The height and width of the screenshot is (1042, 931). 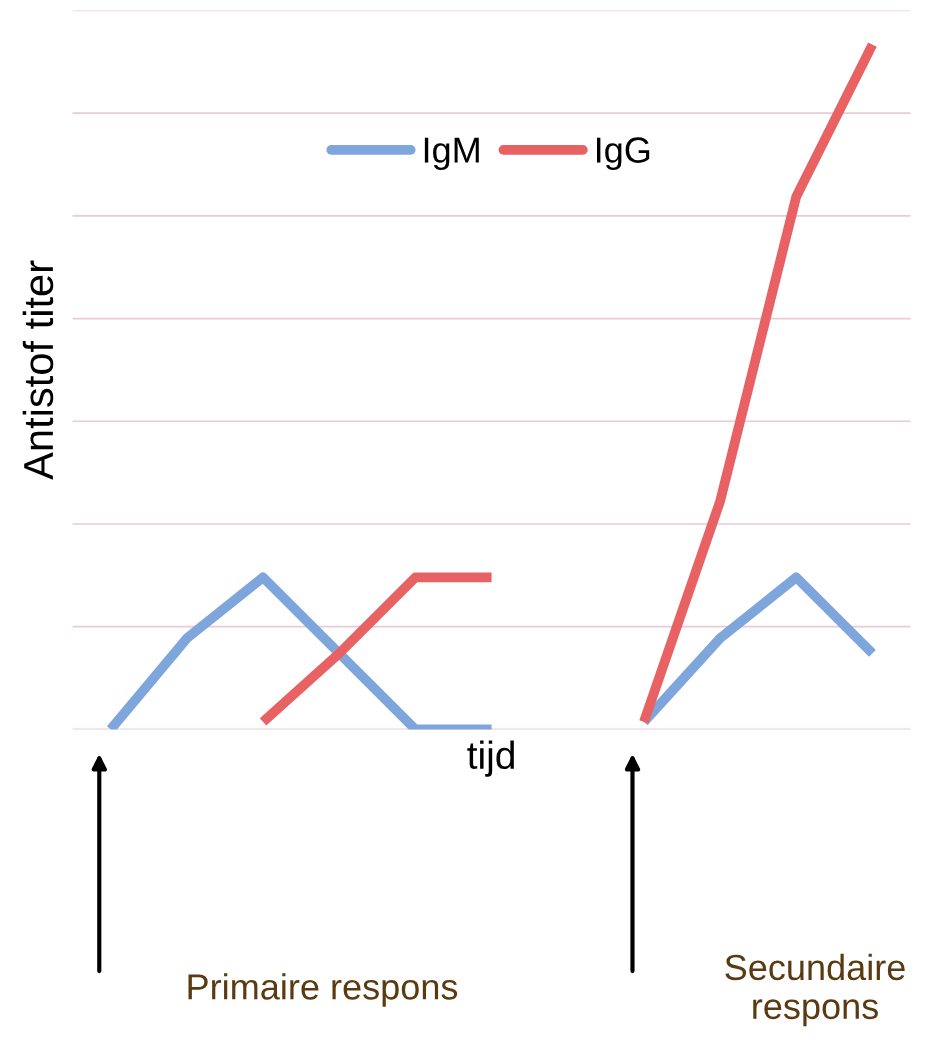 What do you see at coordinates (323, 990) in the screenshot?
I see `text: Primaire respons` at bounding box center [323, 990].